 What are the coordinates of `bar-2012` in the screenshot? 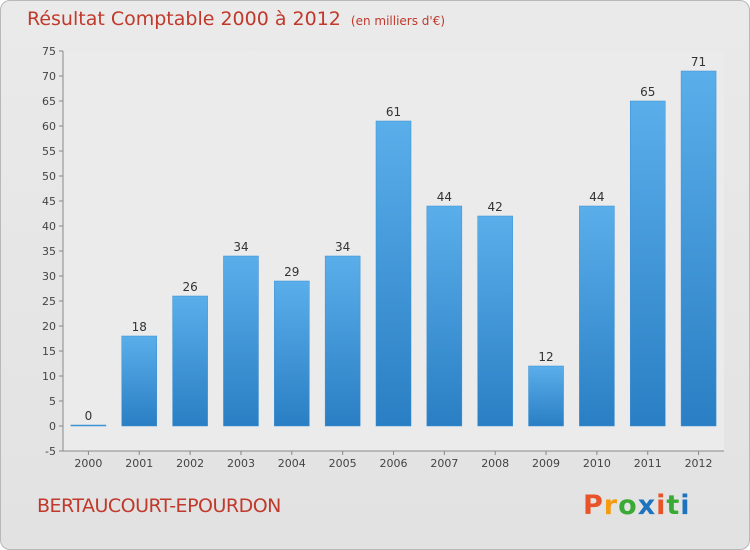 It's located at (698, 248).